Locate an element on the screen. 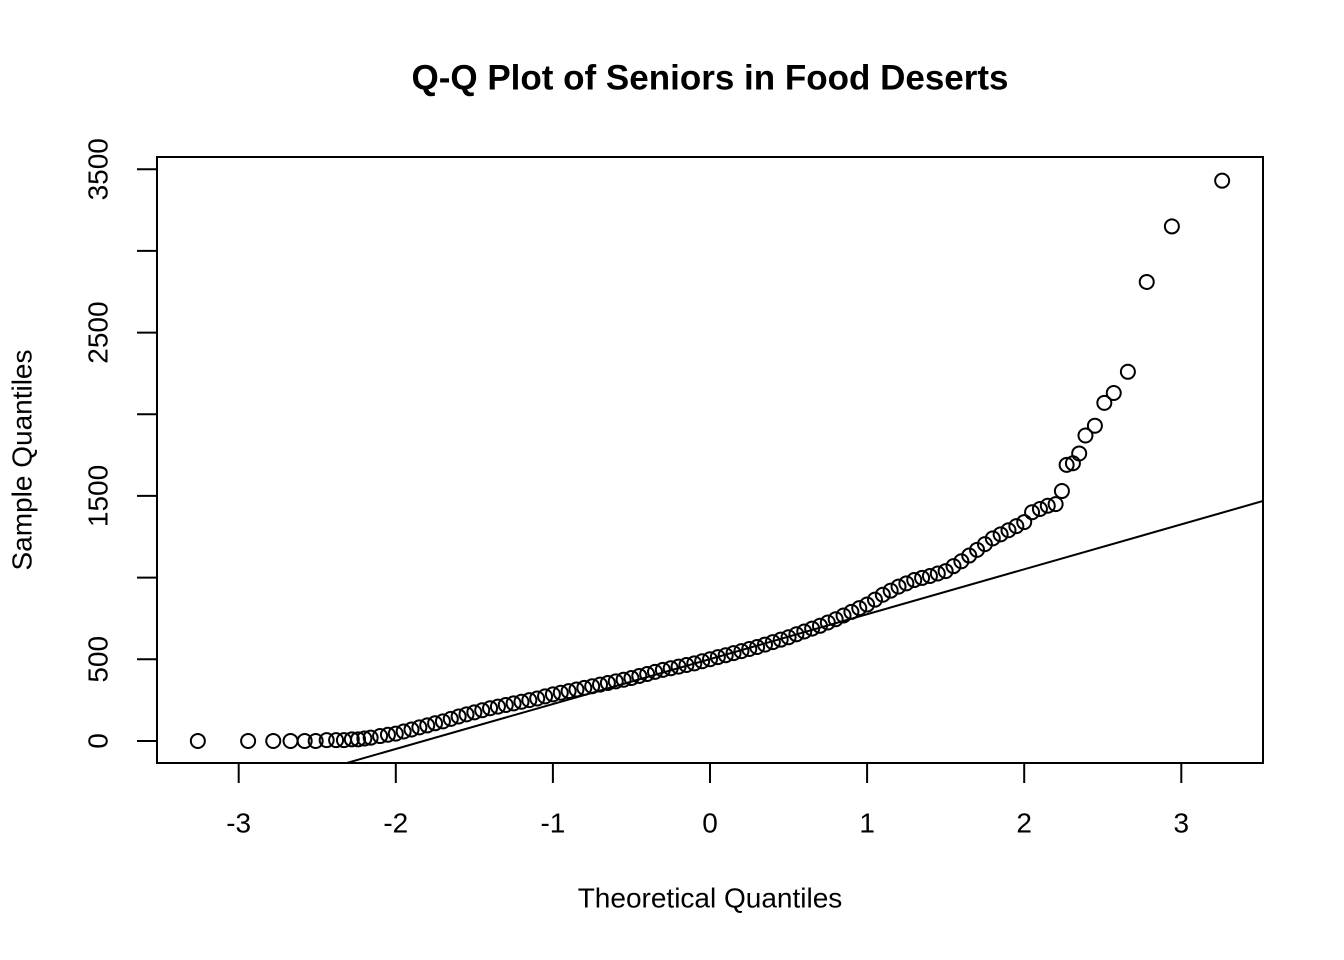  x-tick-label: 3 is located at coordinates (1182, 822).